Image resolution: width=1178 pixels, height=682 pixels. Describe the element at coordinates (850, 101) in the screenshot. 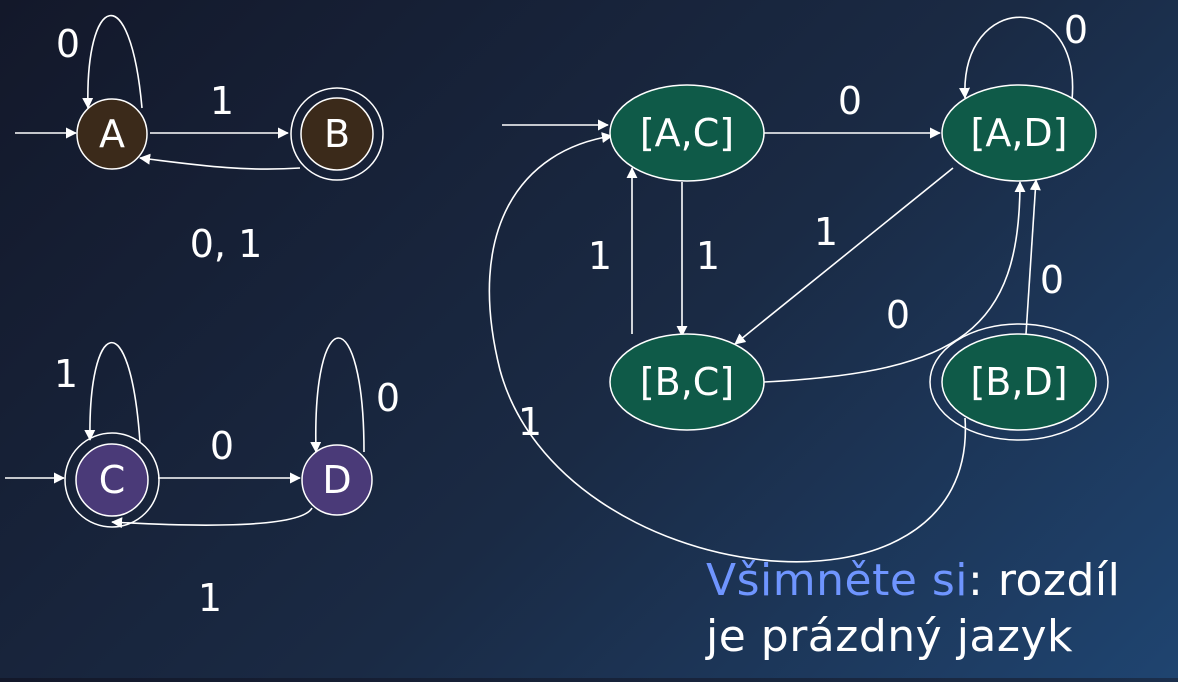

I see `label-ac-to-ad: 0` at that location.